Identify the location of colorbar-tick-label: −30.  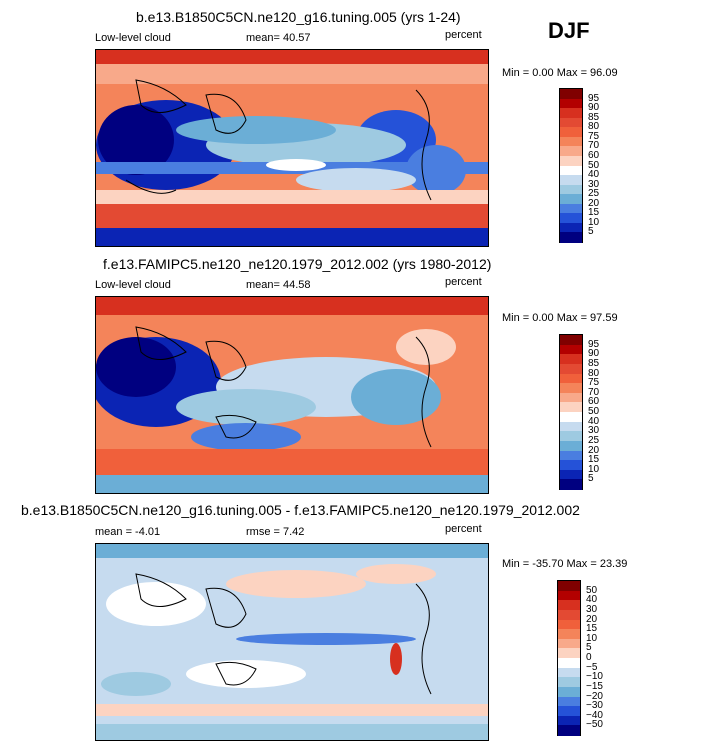
(594, 706).